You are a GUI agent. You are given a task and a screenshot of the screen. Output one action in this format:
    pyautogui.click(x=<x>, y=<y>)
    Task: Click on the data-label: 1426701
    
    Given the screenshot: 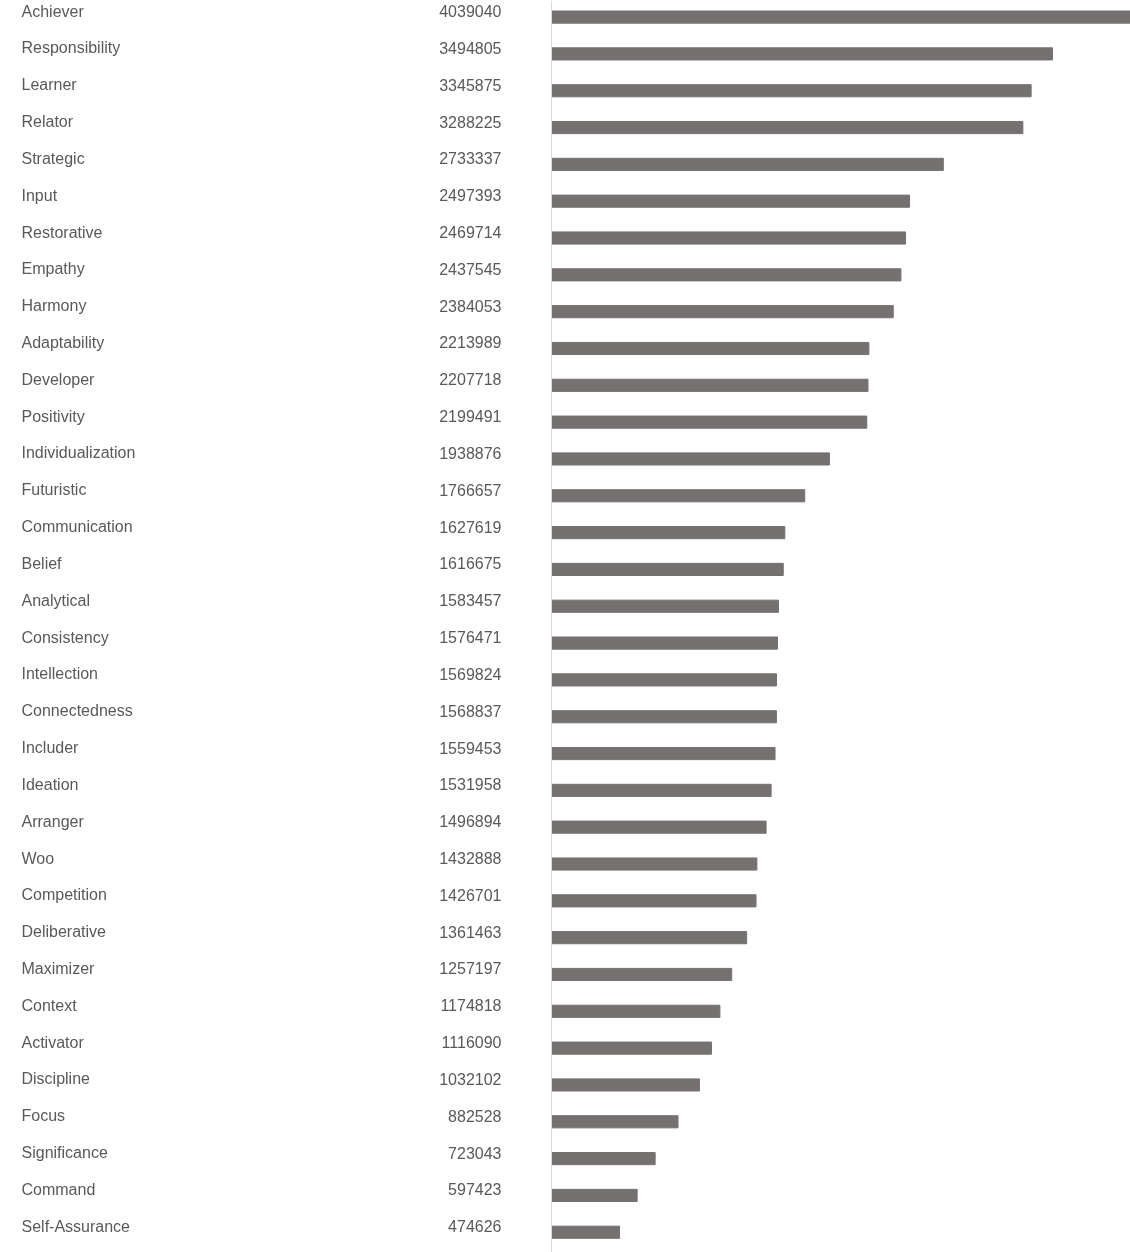 What is the action you would take?
    pyautogui.click(x=470, y=895)
    